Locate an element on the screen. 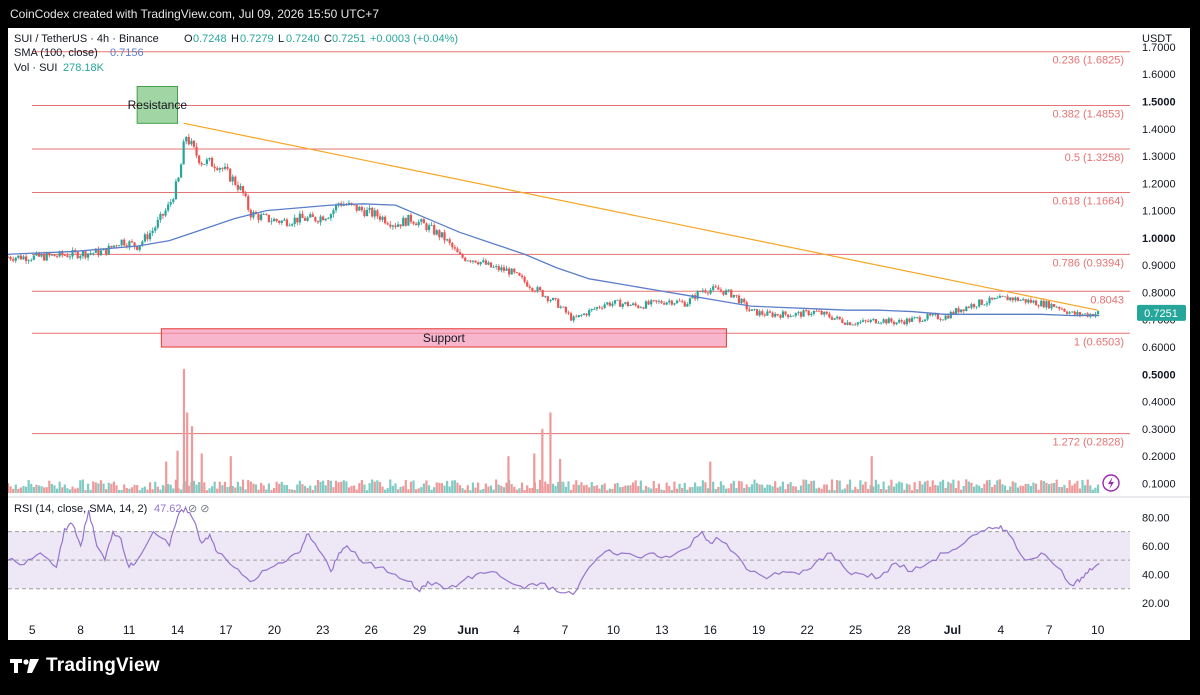 Image resolution: width=1200 pixels, height=695 pixels. sma-legend-label: SMA (100, close) is located at coordinates (56, 53).